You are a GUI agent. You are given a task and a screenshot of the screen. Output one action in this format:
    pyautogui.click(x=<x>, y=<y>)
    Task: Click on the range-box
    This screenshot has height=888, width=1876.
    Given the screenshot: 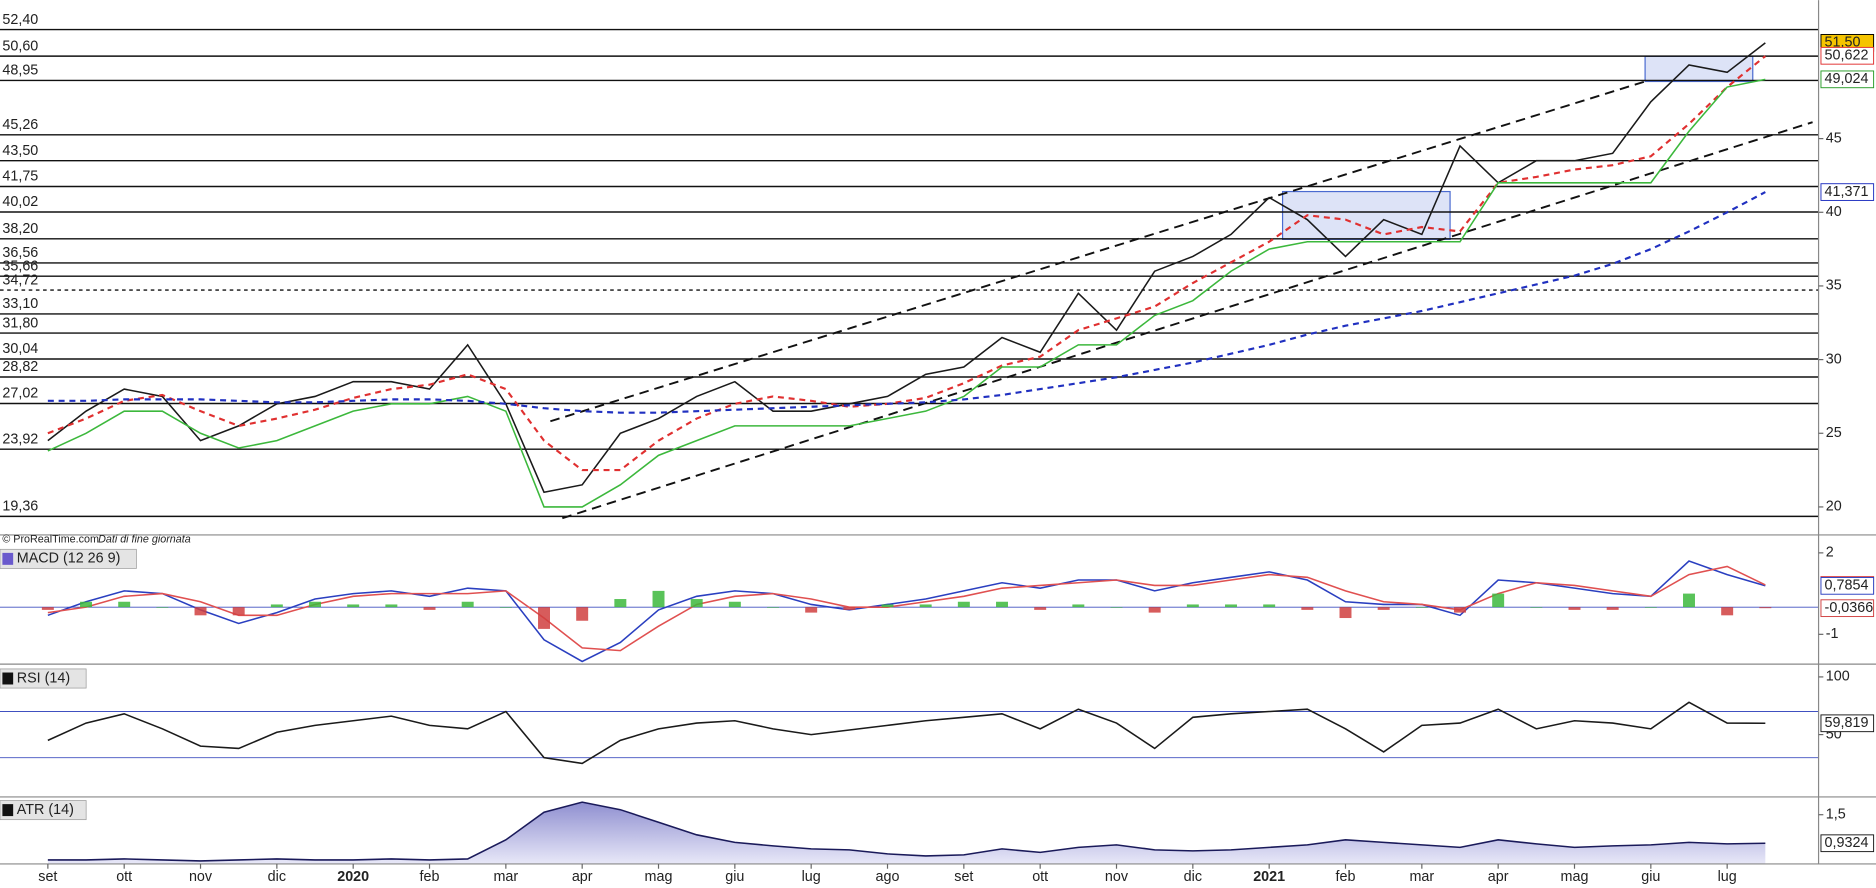 What is the action you would take?
    pyautogui.click(x=1366, y=215)
    